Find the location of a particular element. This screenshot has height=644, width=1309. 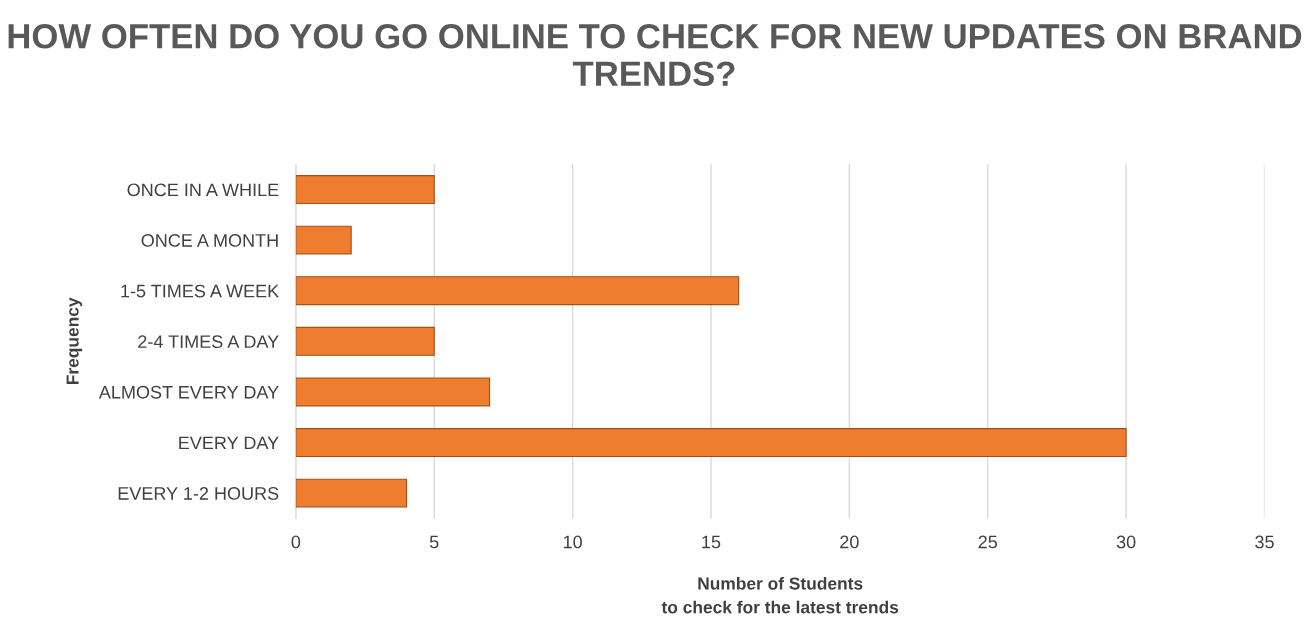

y-tick-label: 1-5 TIMES A WEEK is located at coordinates (200, 291).